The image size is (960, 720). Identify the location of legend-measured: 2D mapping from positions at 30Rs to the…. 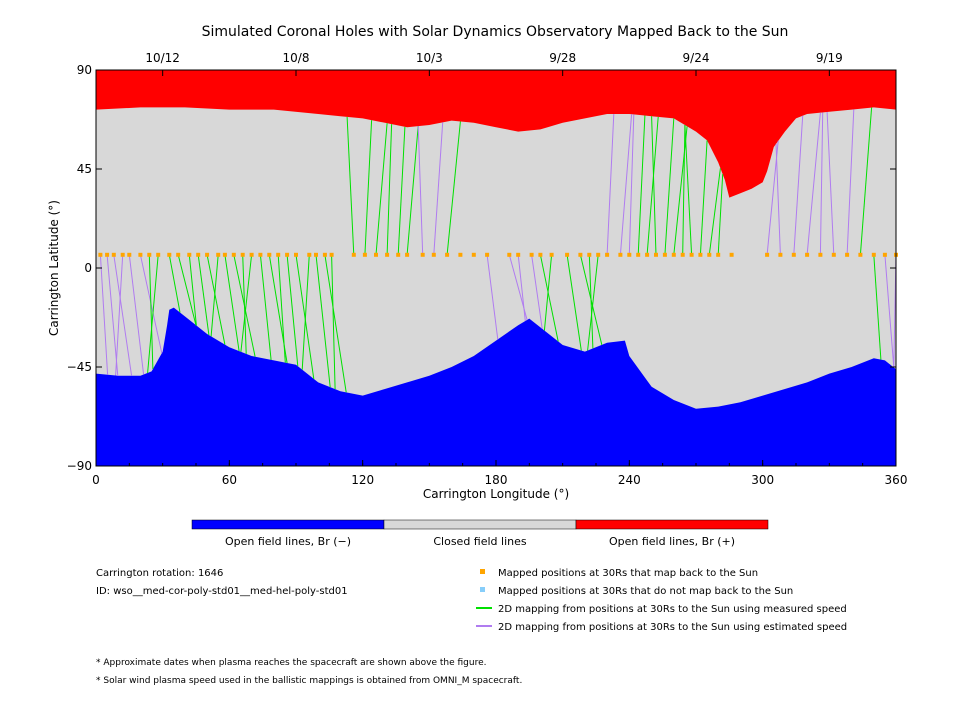
(672, 609).